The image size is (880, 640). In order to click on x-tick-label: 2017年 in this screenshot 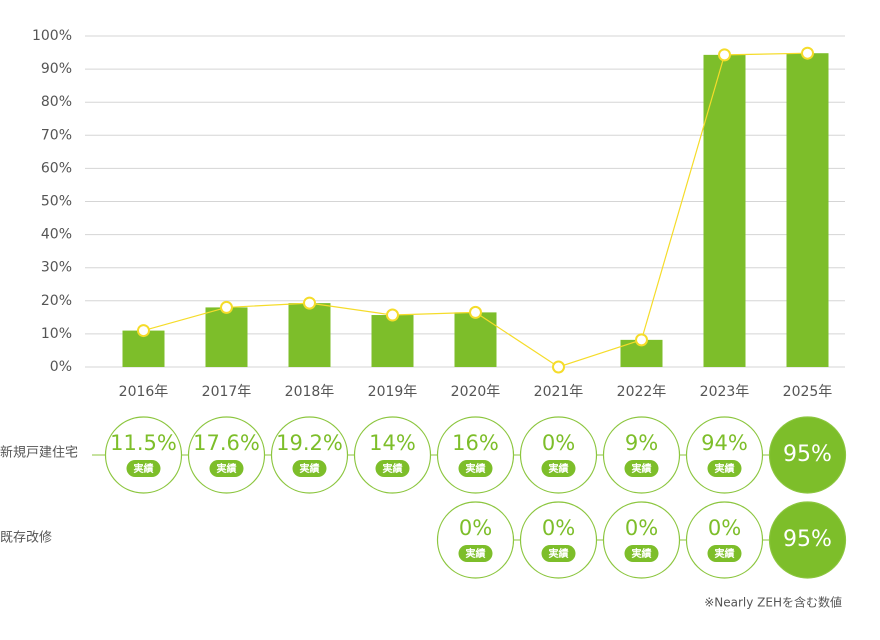, I will do `click(227, 392)`.